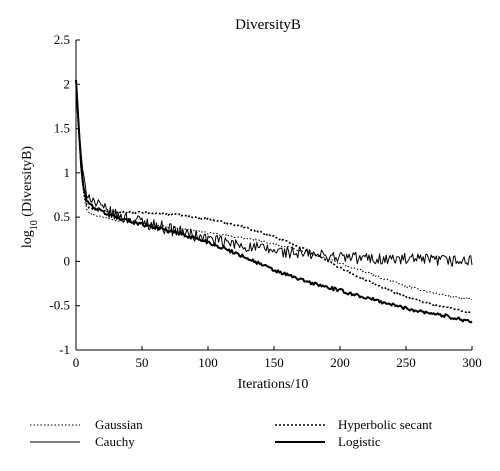 The width and height of the screenshot is (500, 471). What do you see at coordinates (67, 260) in the screenshot?
I see `y-tick-label: 0` at bounding box center [67, 260].